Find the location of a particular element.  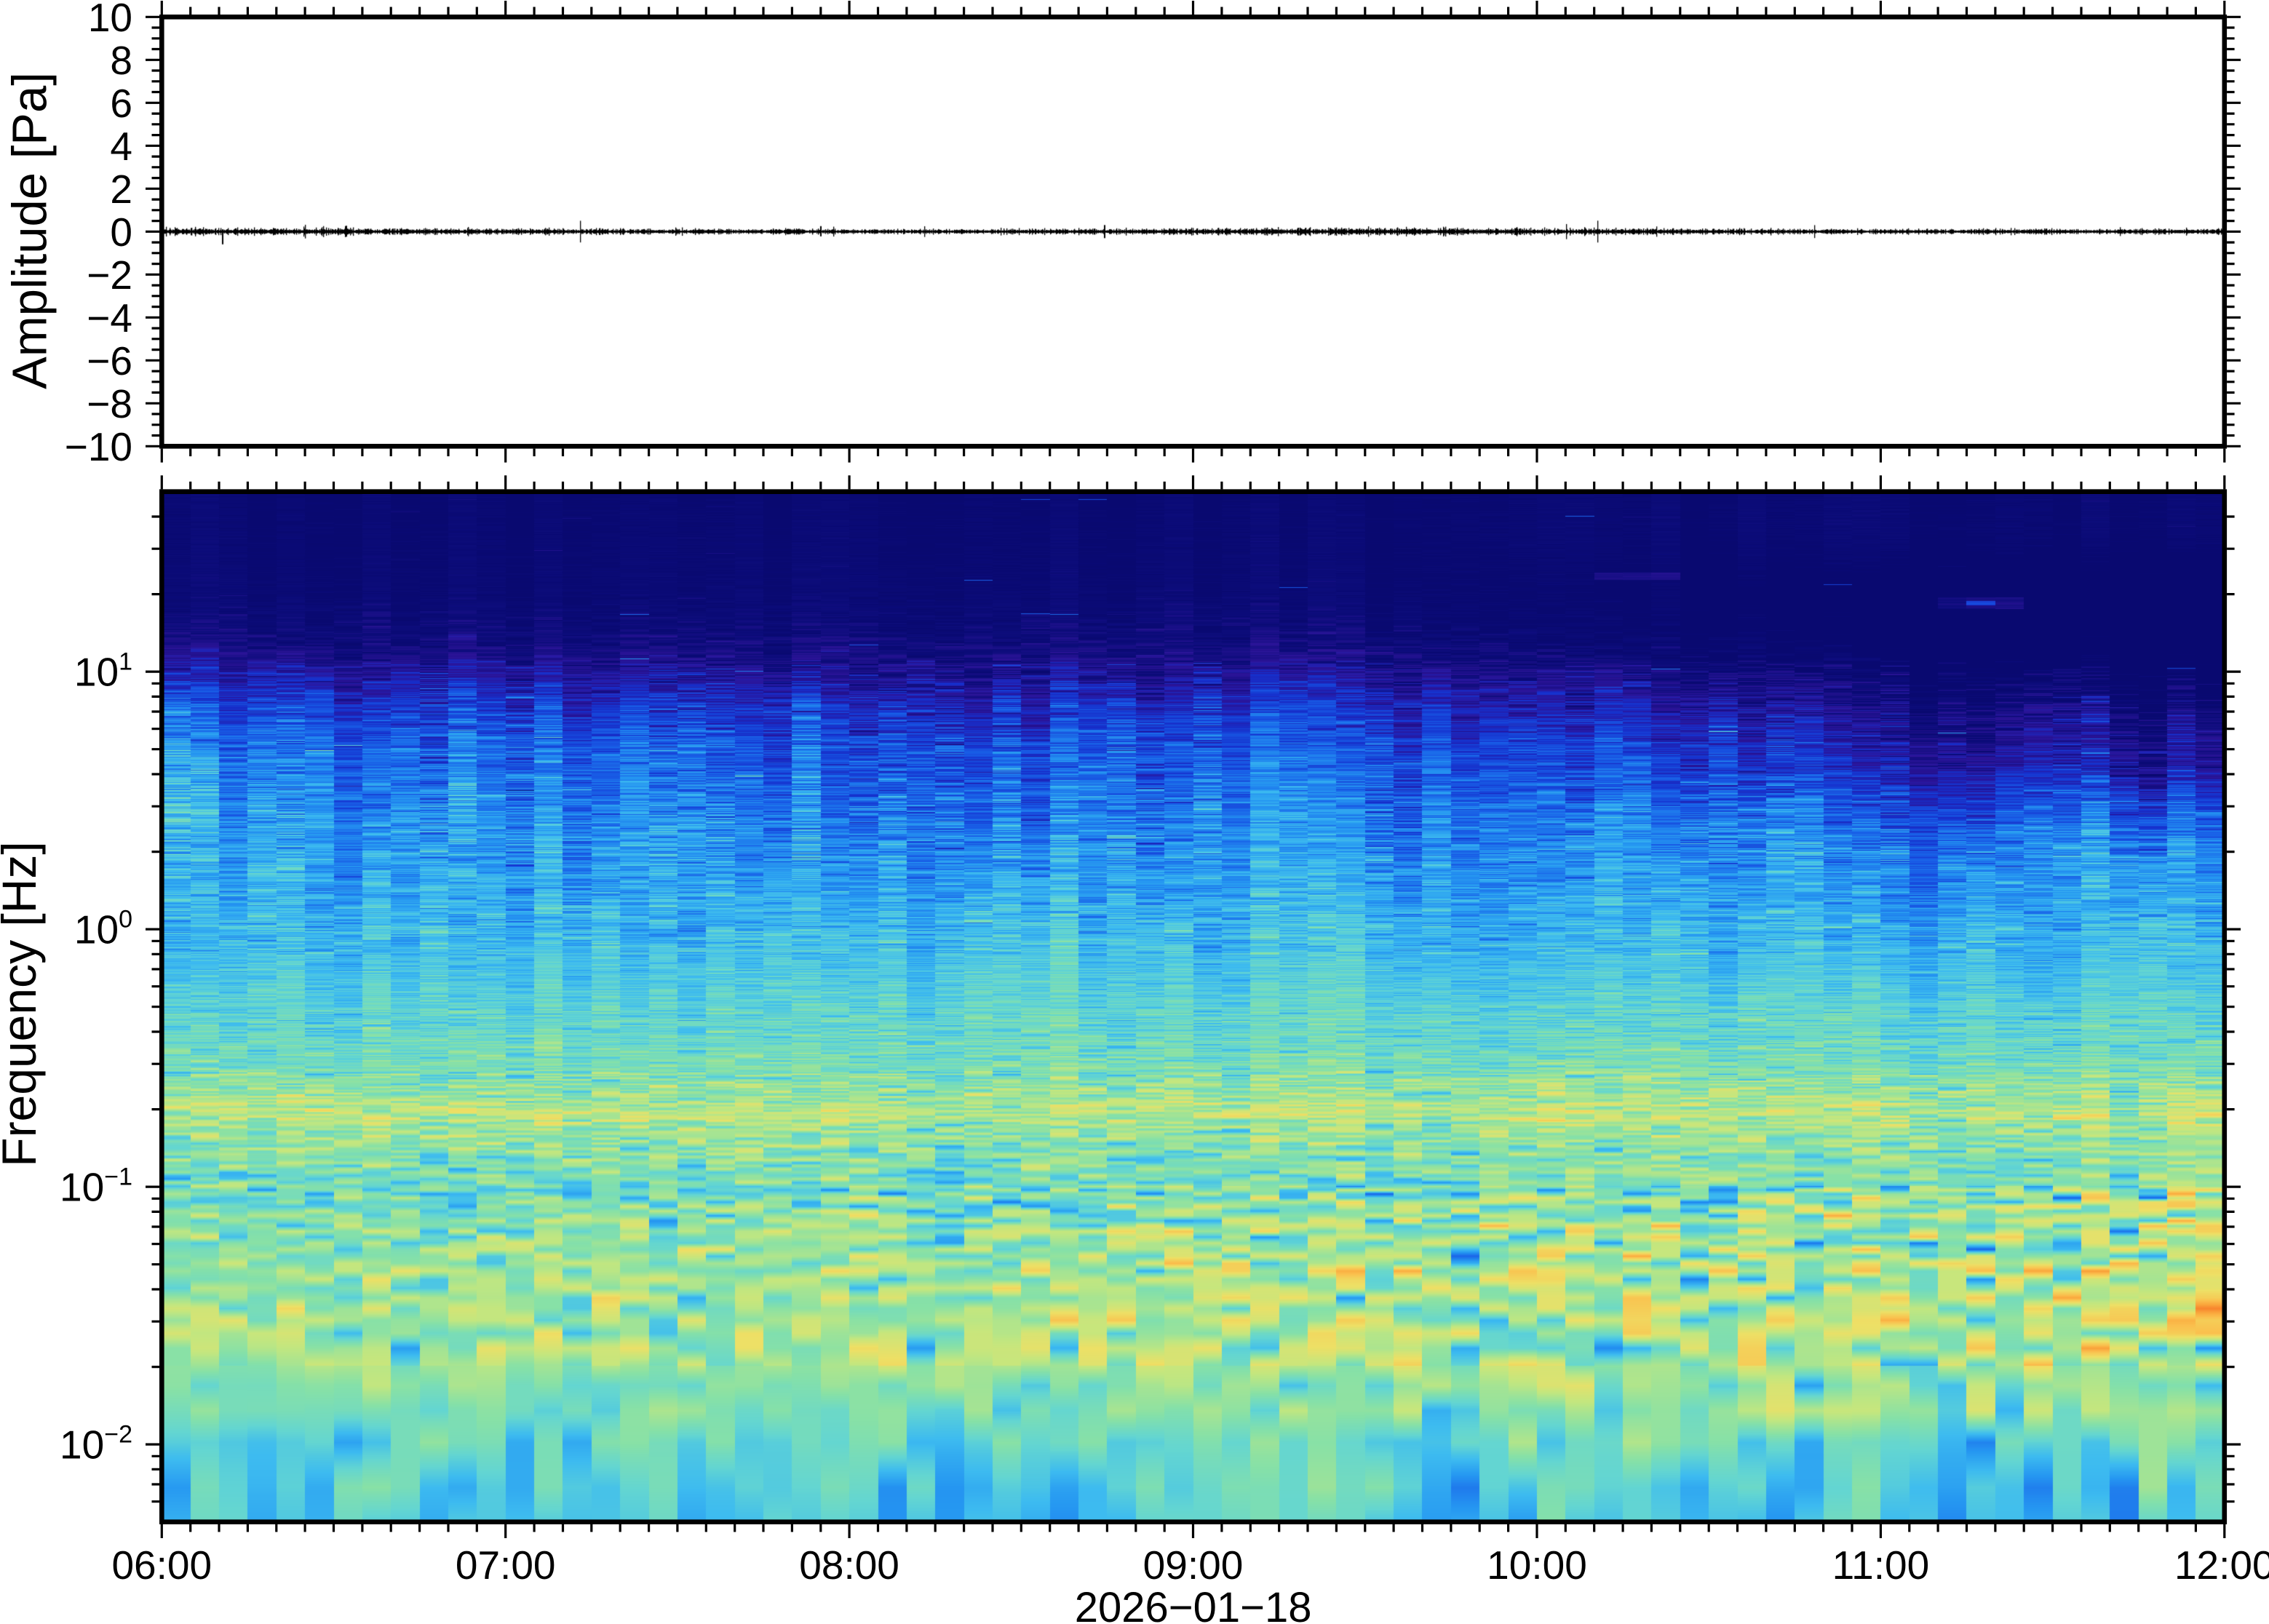

svg-text: 8 is located at coordinates (121, 60).